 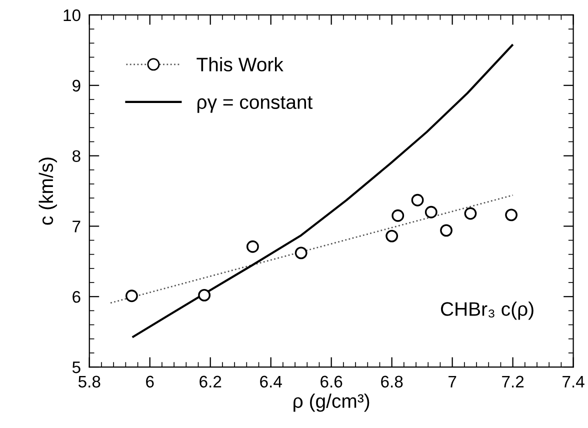 I want to click on x-tick-label: 6.2, so click(x=211, y=382).